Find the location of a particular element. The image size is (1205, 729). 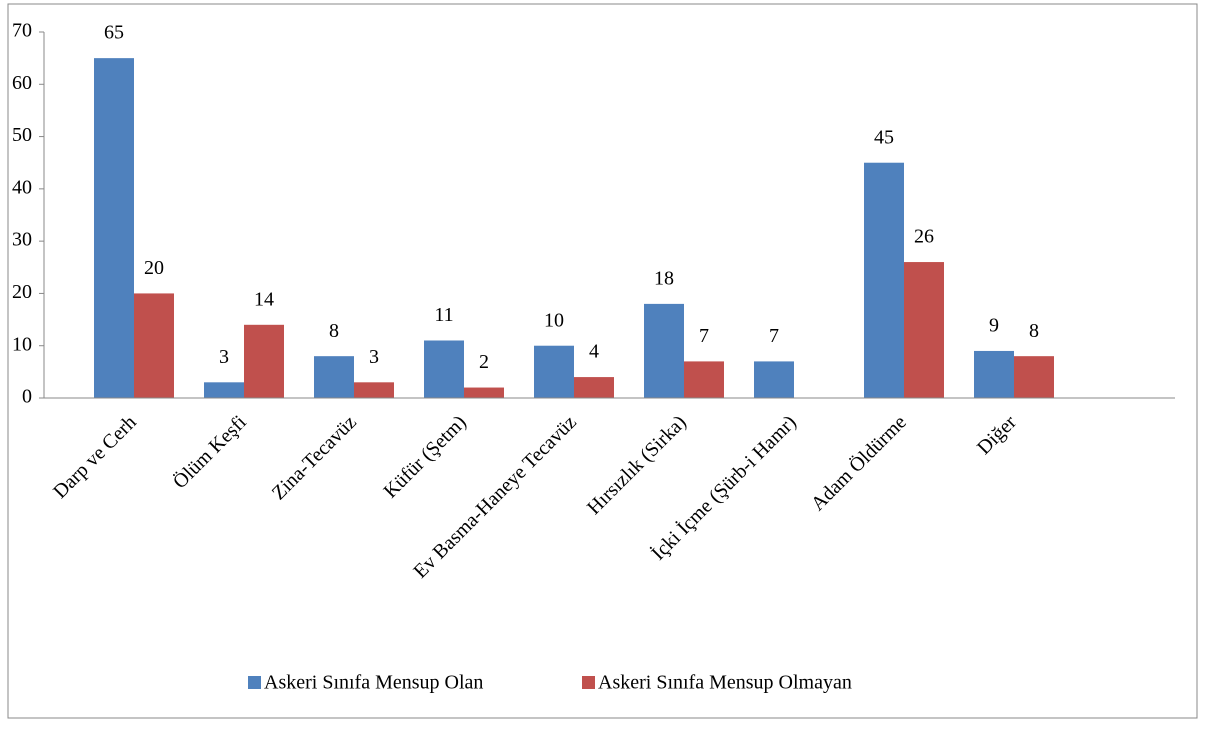

data-label: 45 is located at coordinates (884, 137).